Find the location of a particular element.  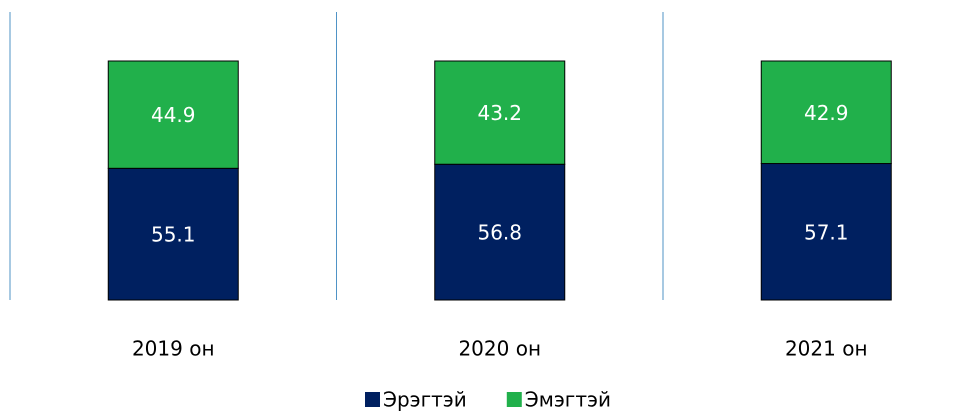

x-tick-label: 2019 он is located at coordinates (173, 349).